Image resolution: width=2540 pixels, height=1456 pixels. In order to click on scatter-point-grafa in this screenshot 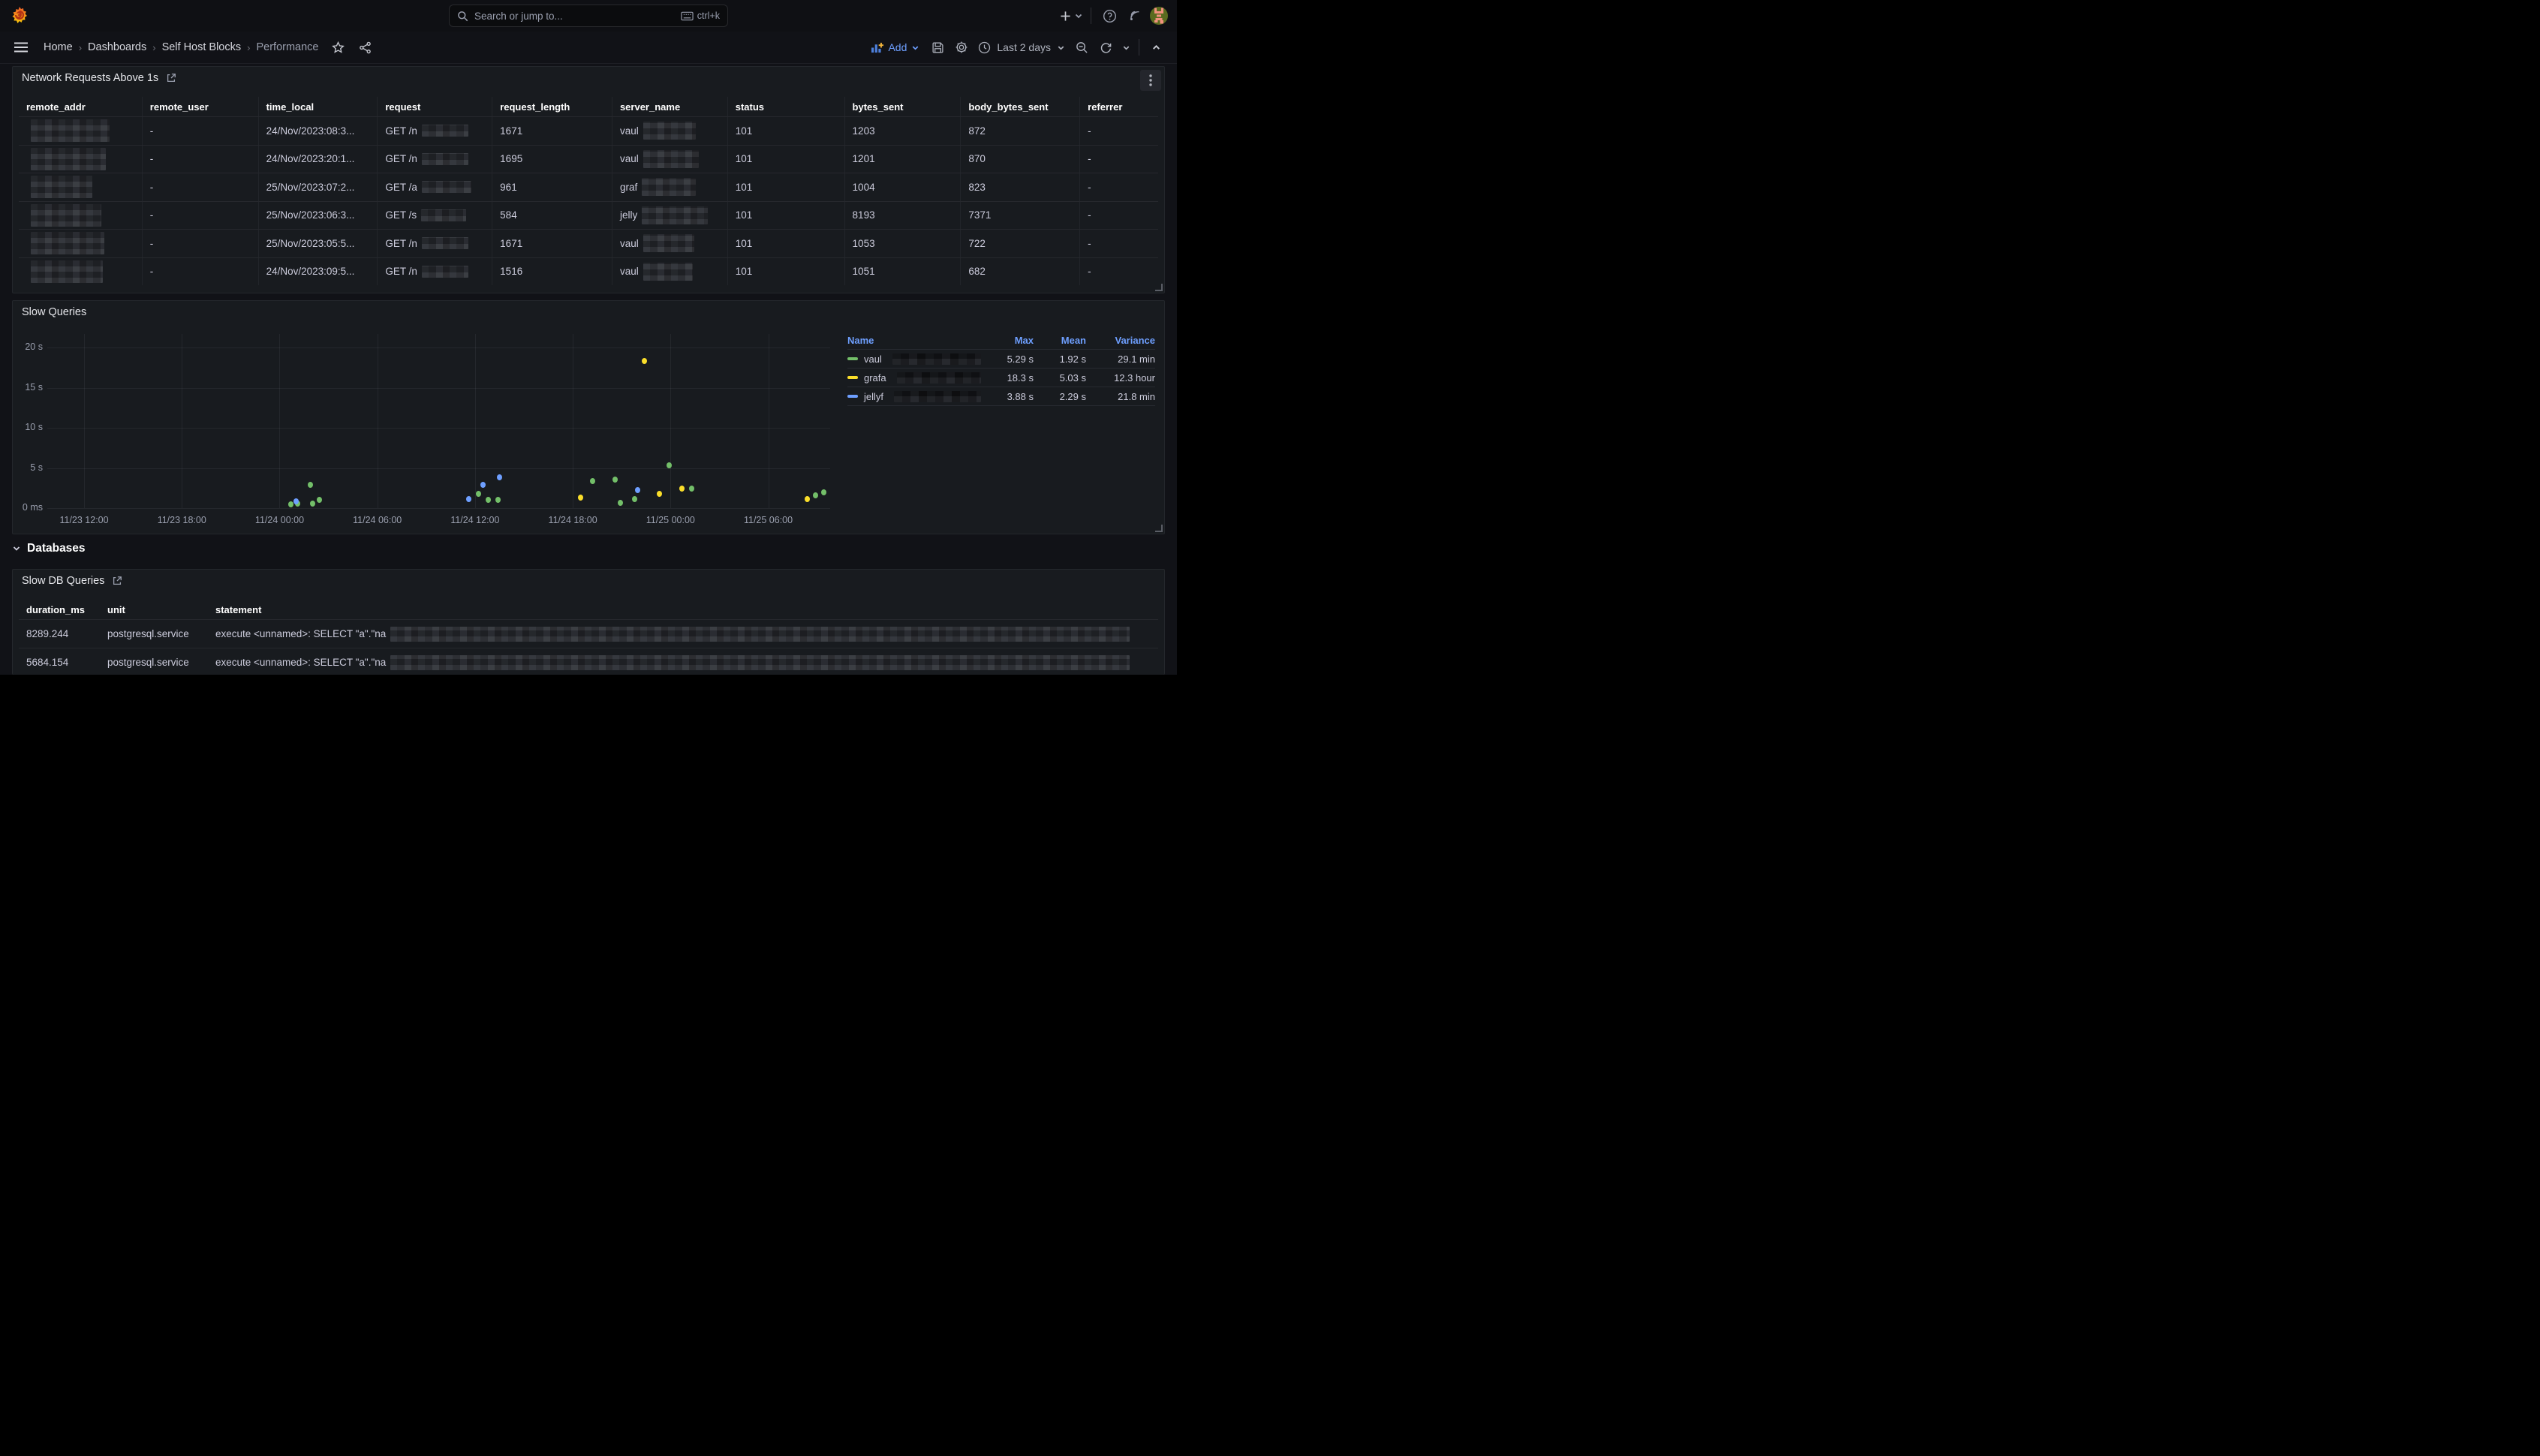, I will do `click(645, 361)`.